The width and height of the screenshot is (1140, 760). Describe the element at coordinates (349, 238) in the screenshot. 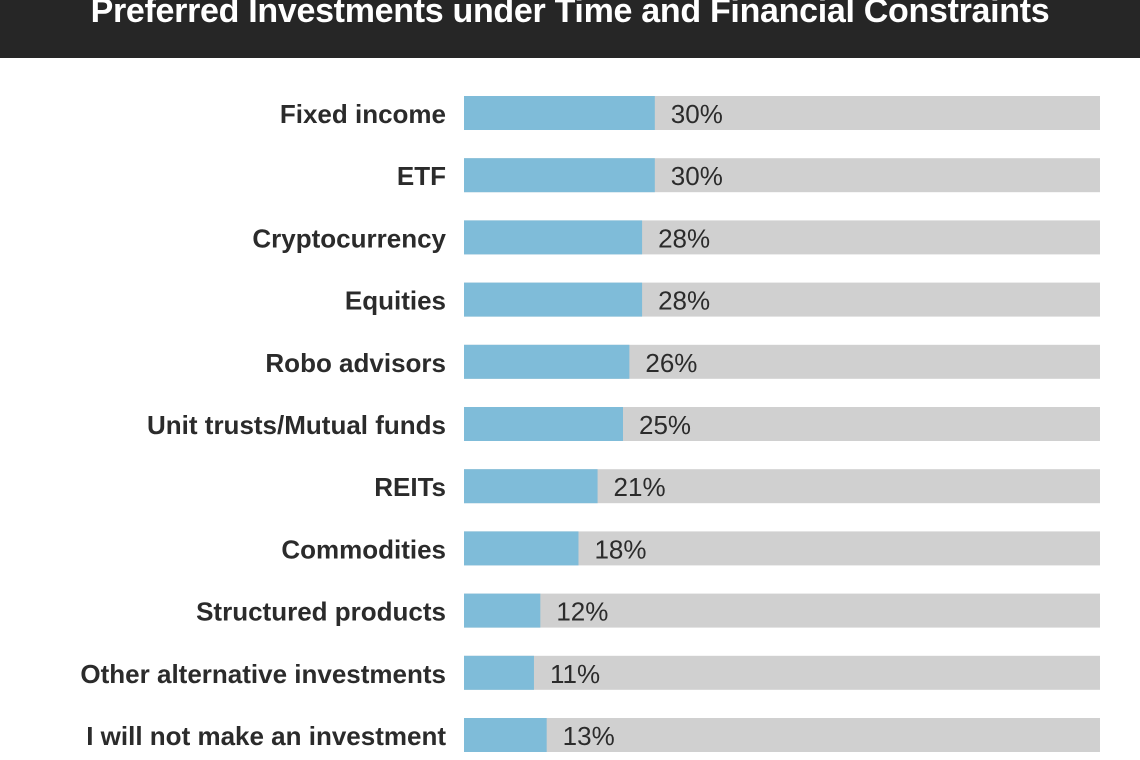

I see `category-label: Cryptocurrency` at that location.